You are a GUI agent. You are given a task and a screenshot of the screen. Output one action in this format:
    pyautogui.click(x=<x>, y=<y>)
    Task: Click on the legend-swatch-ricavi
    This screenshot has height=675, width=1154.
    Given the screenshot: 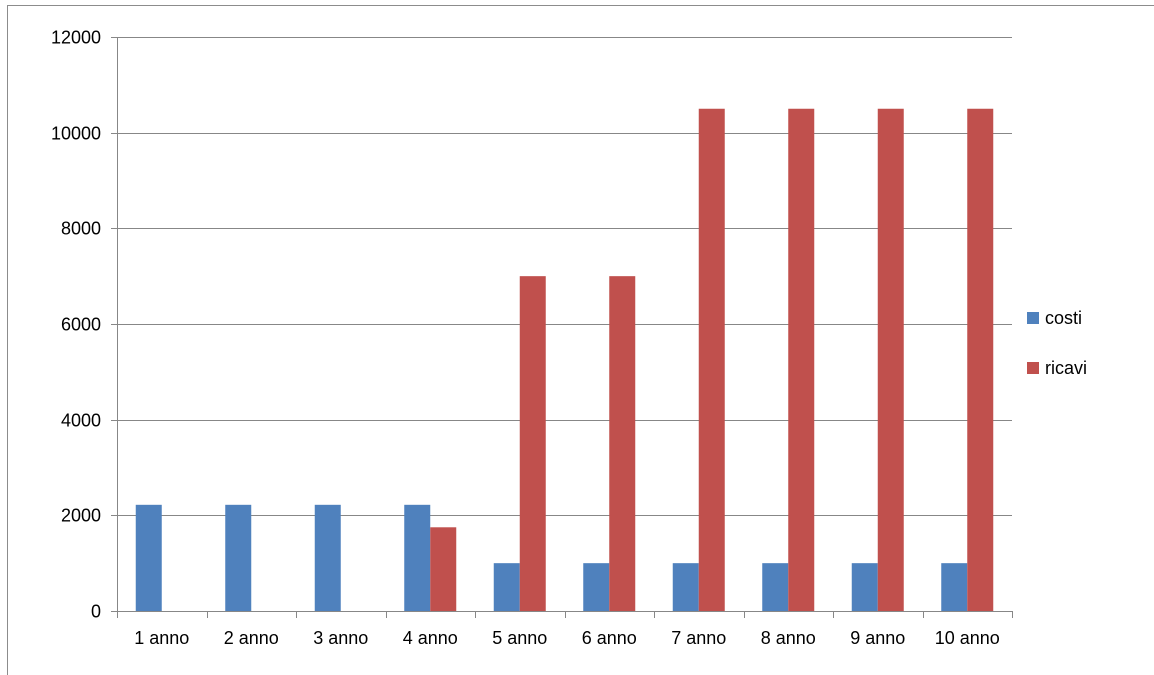 What is the action you would take?
    pyautogui.click(x=1033, y=368)
    